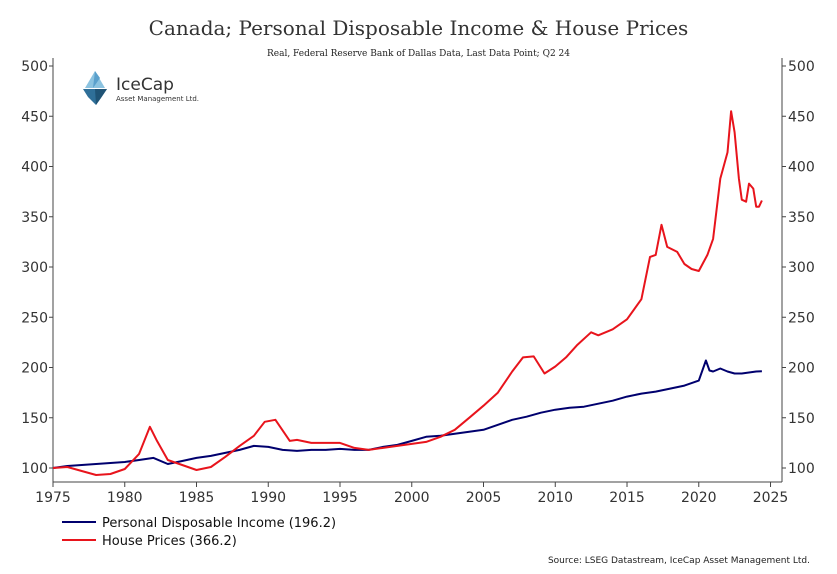 Image resolution: width=837 pixels, height=574 pixels. What do you see at coordinates (34, 469) in the screenshot?
I see `y-tick-label-left: 100` at bounding box center [34, 469].